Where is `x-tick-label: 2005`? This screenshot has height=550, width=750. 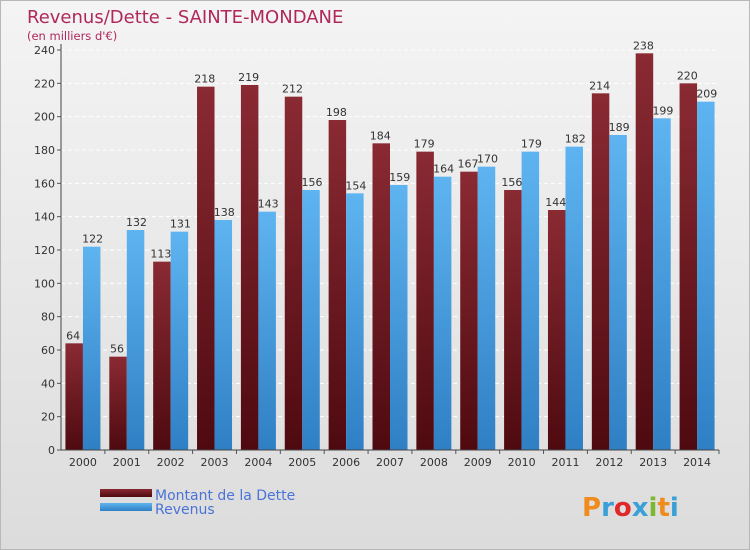 x-tick-label: 2005 is located at coordinates (302, 462).